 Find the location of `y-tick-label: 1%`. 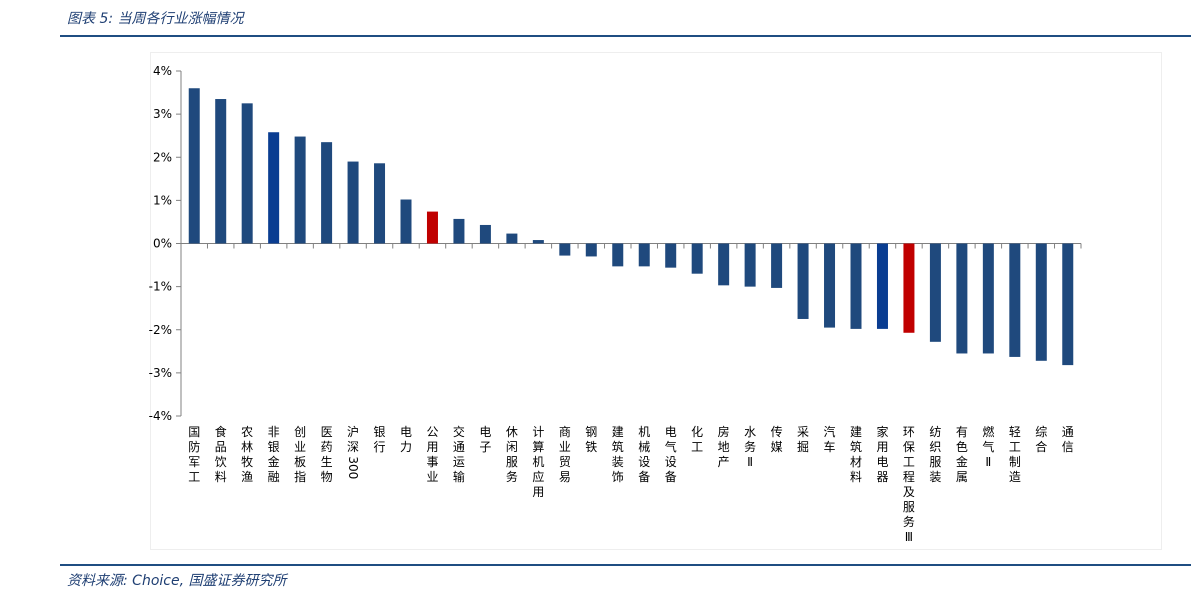

y-tick-label: 1% is located at coordinates (162, 200).